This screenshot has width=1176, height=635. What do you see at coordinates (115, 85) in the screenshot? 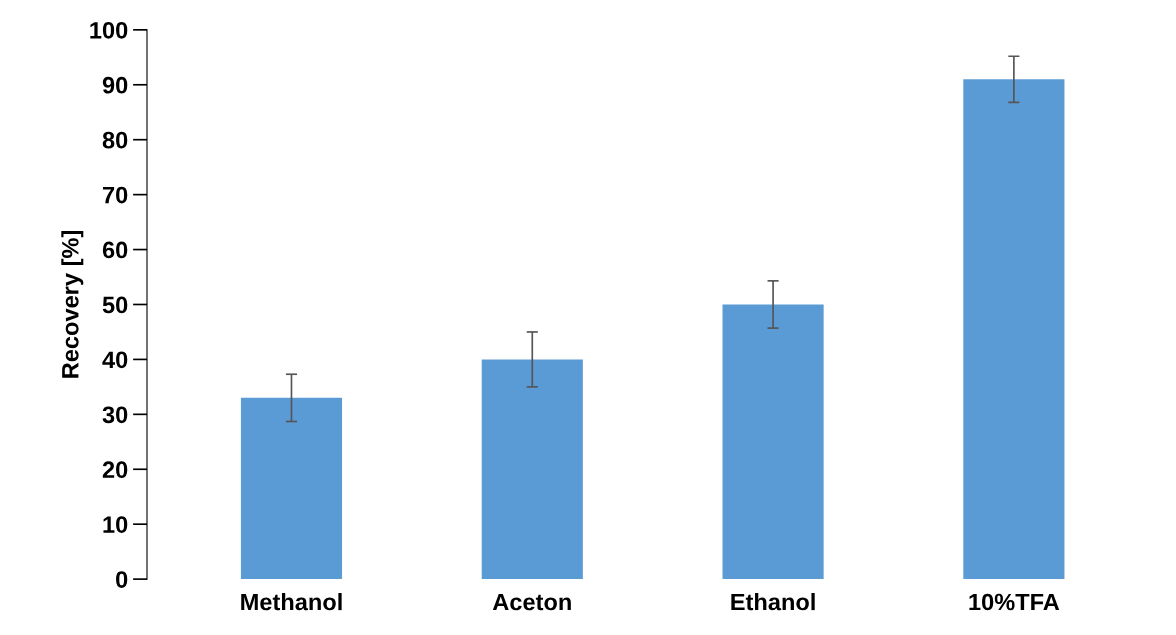
I see `y-tick-label: 90` at bounding box center [115, 85].